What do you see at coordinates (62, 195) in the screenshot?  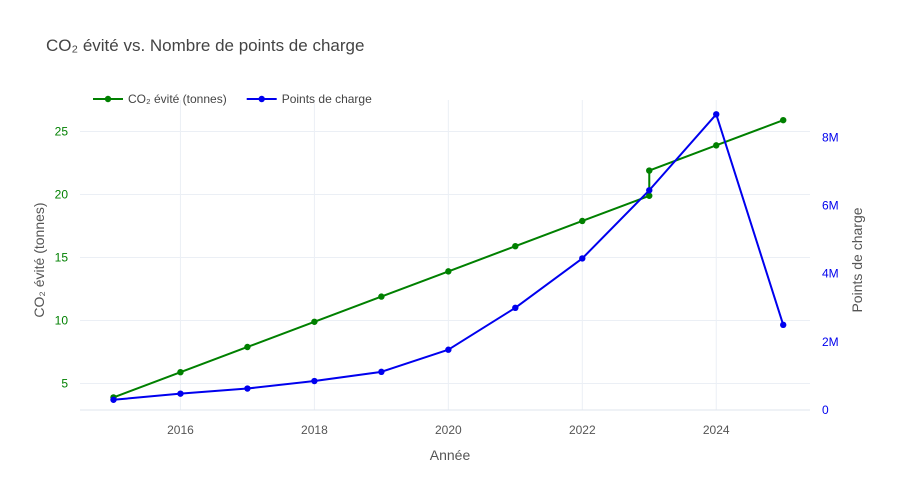 I see `y-left-tick-label: 20` at bounding box center [62, 195].